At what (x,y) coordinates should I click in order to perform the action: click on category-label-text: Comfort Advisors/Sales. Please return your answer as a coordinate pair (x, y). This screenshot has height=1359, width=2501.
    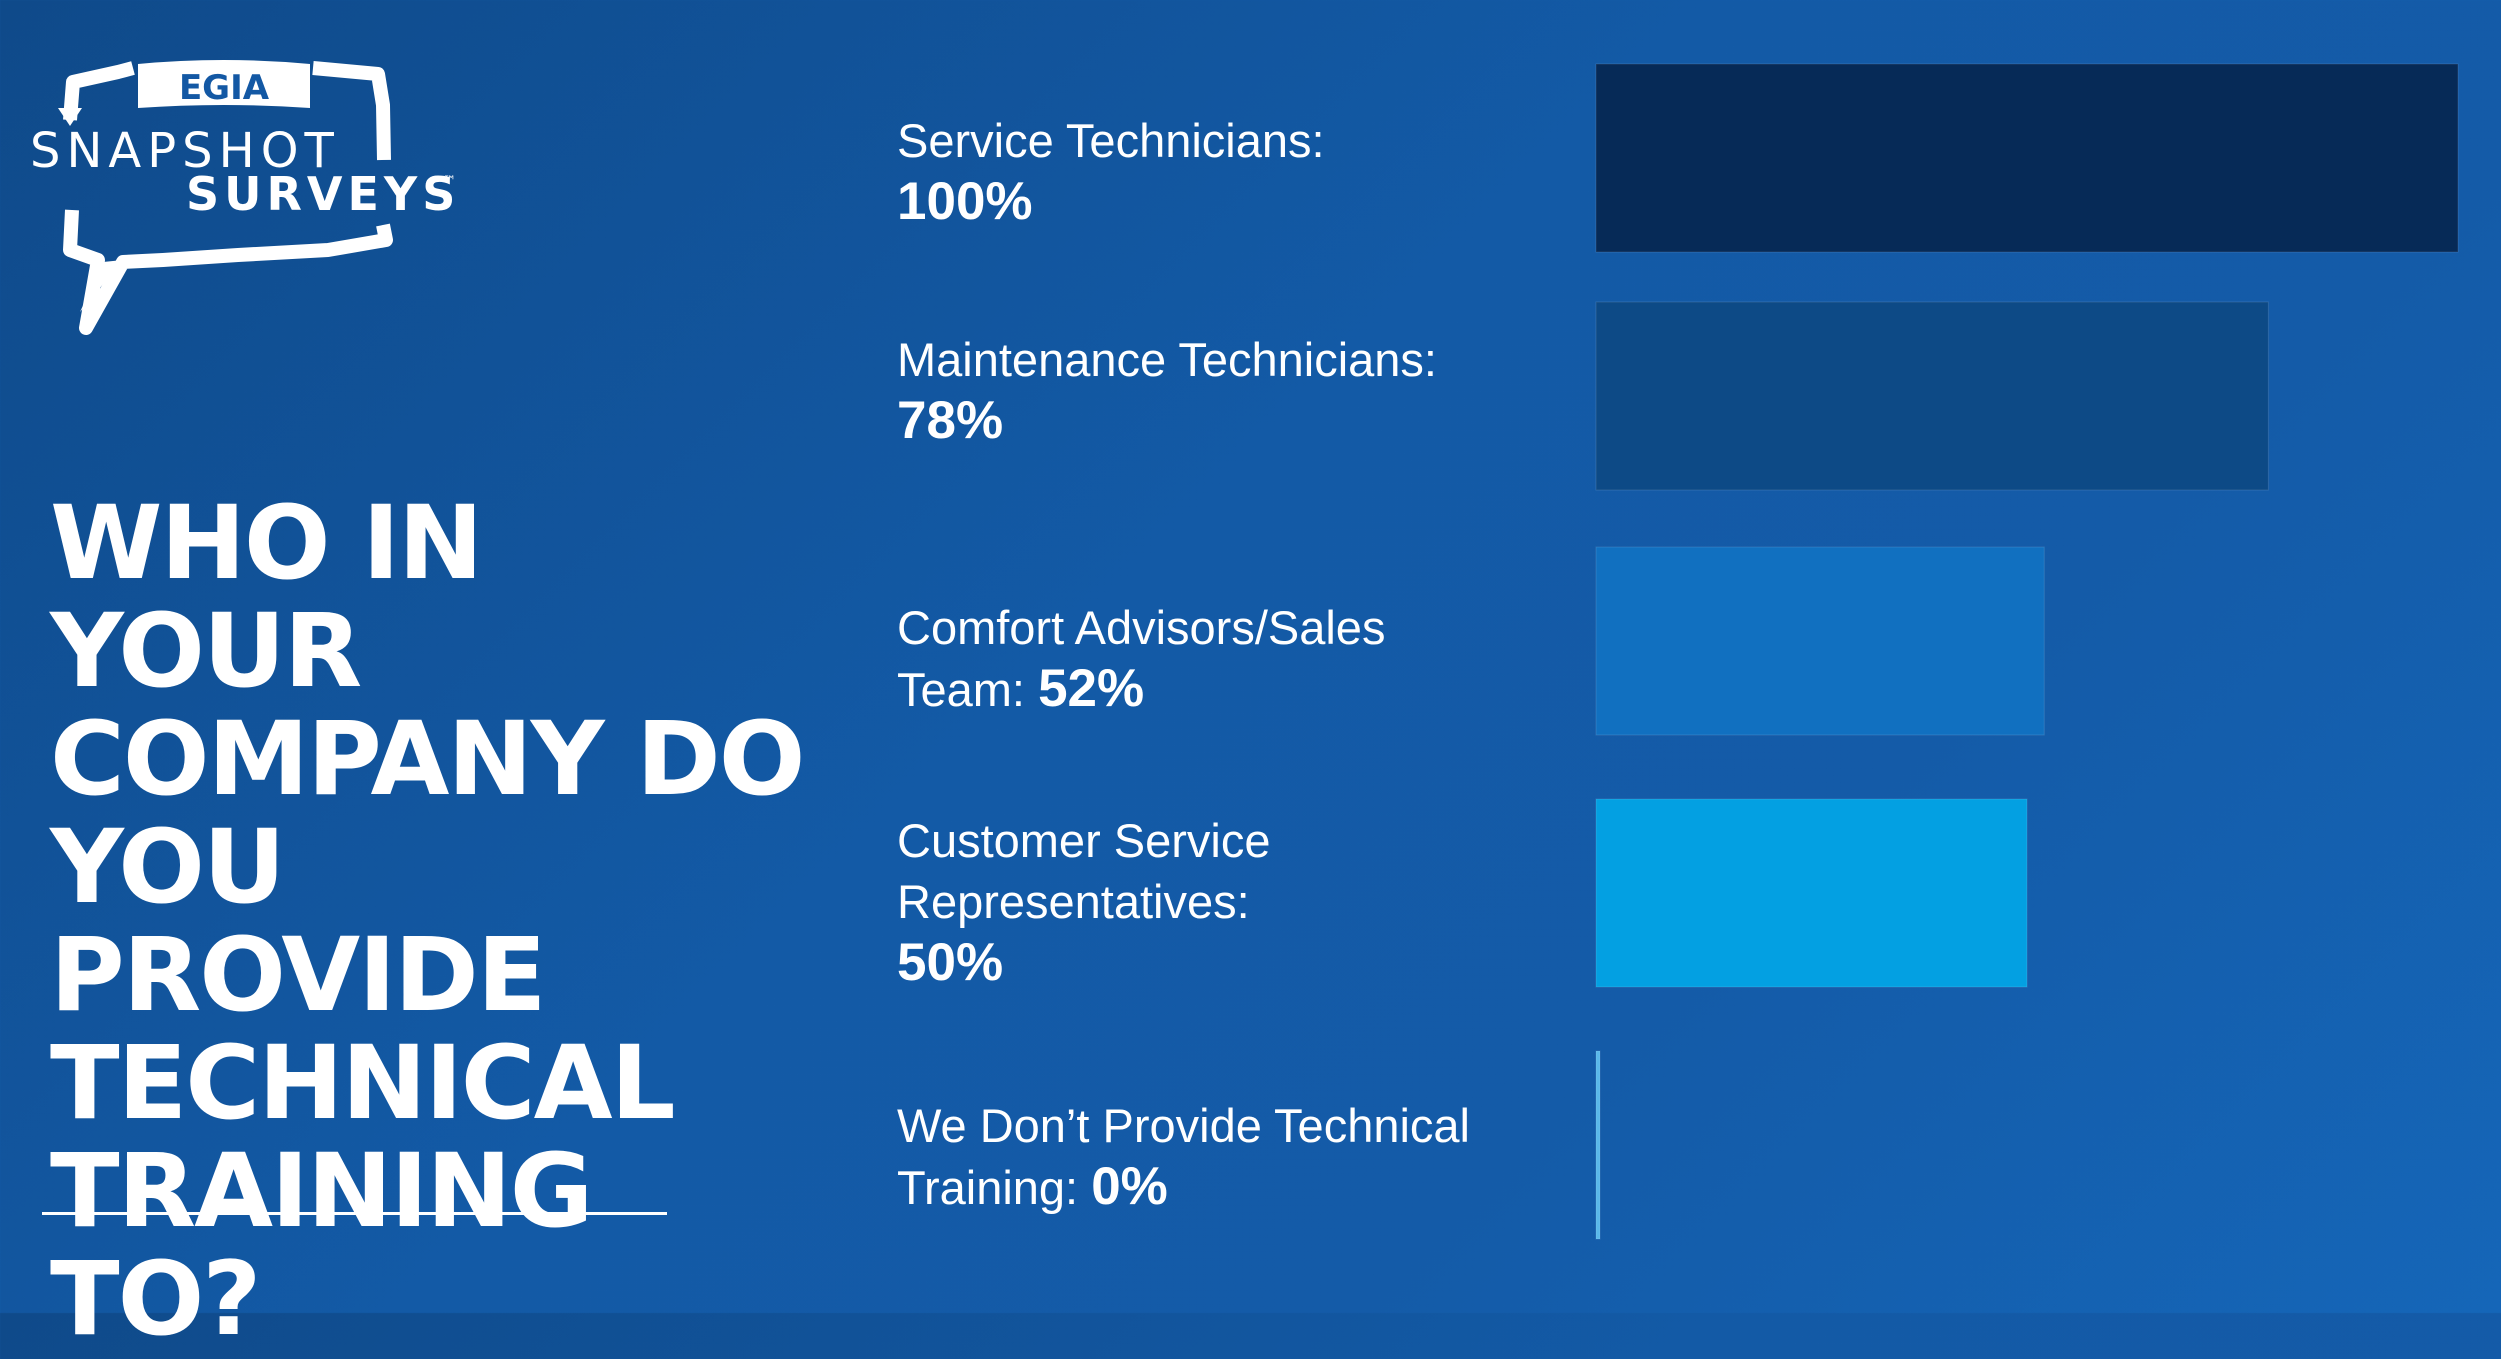
    Looking at the image, I should click on (1141, 627).